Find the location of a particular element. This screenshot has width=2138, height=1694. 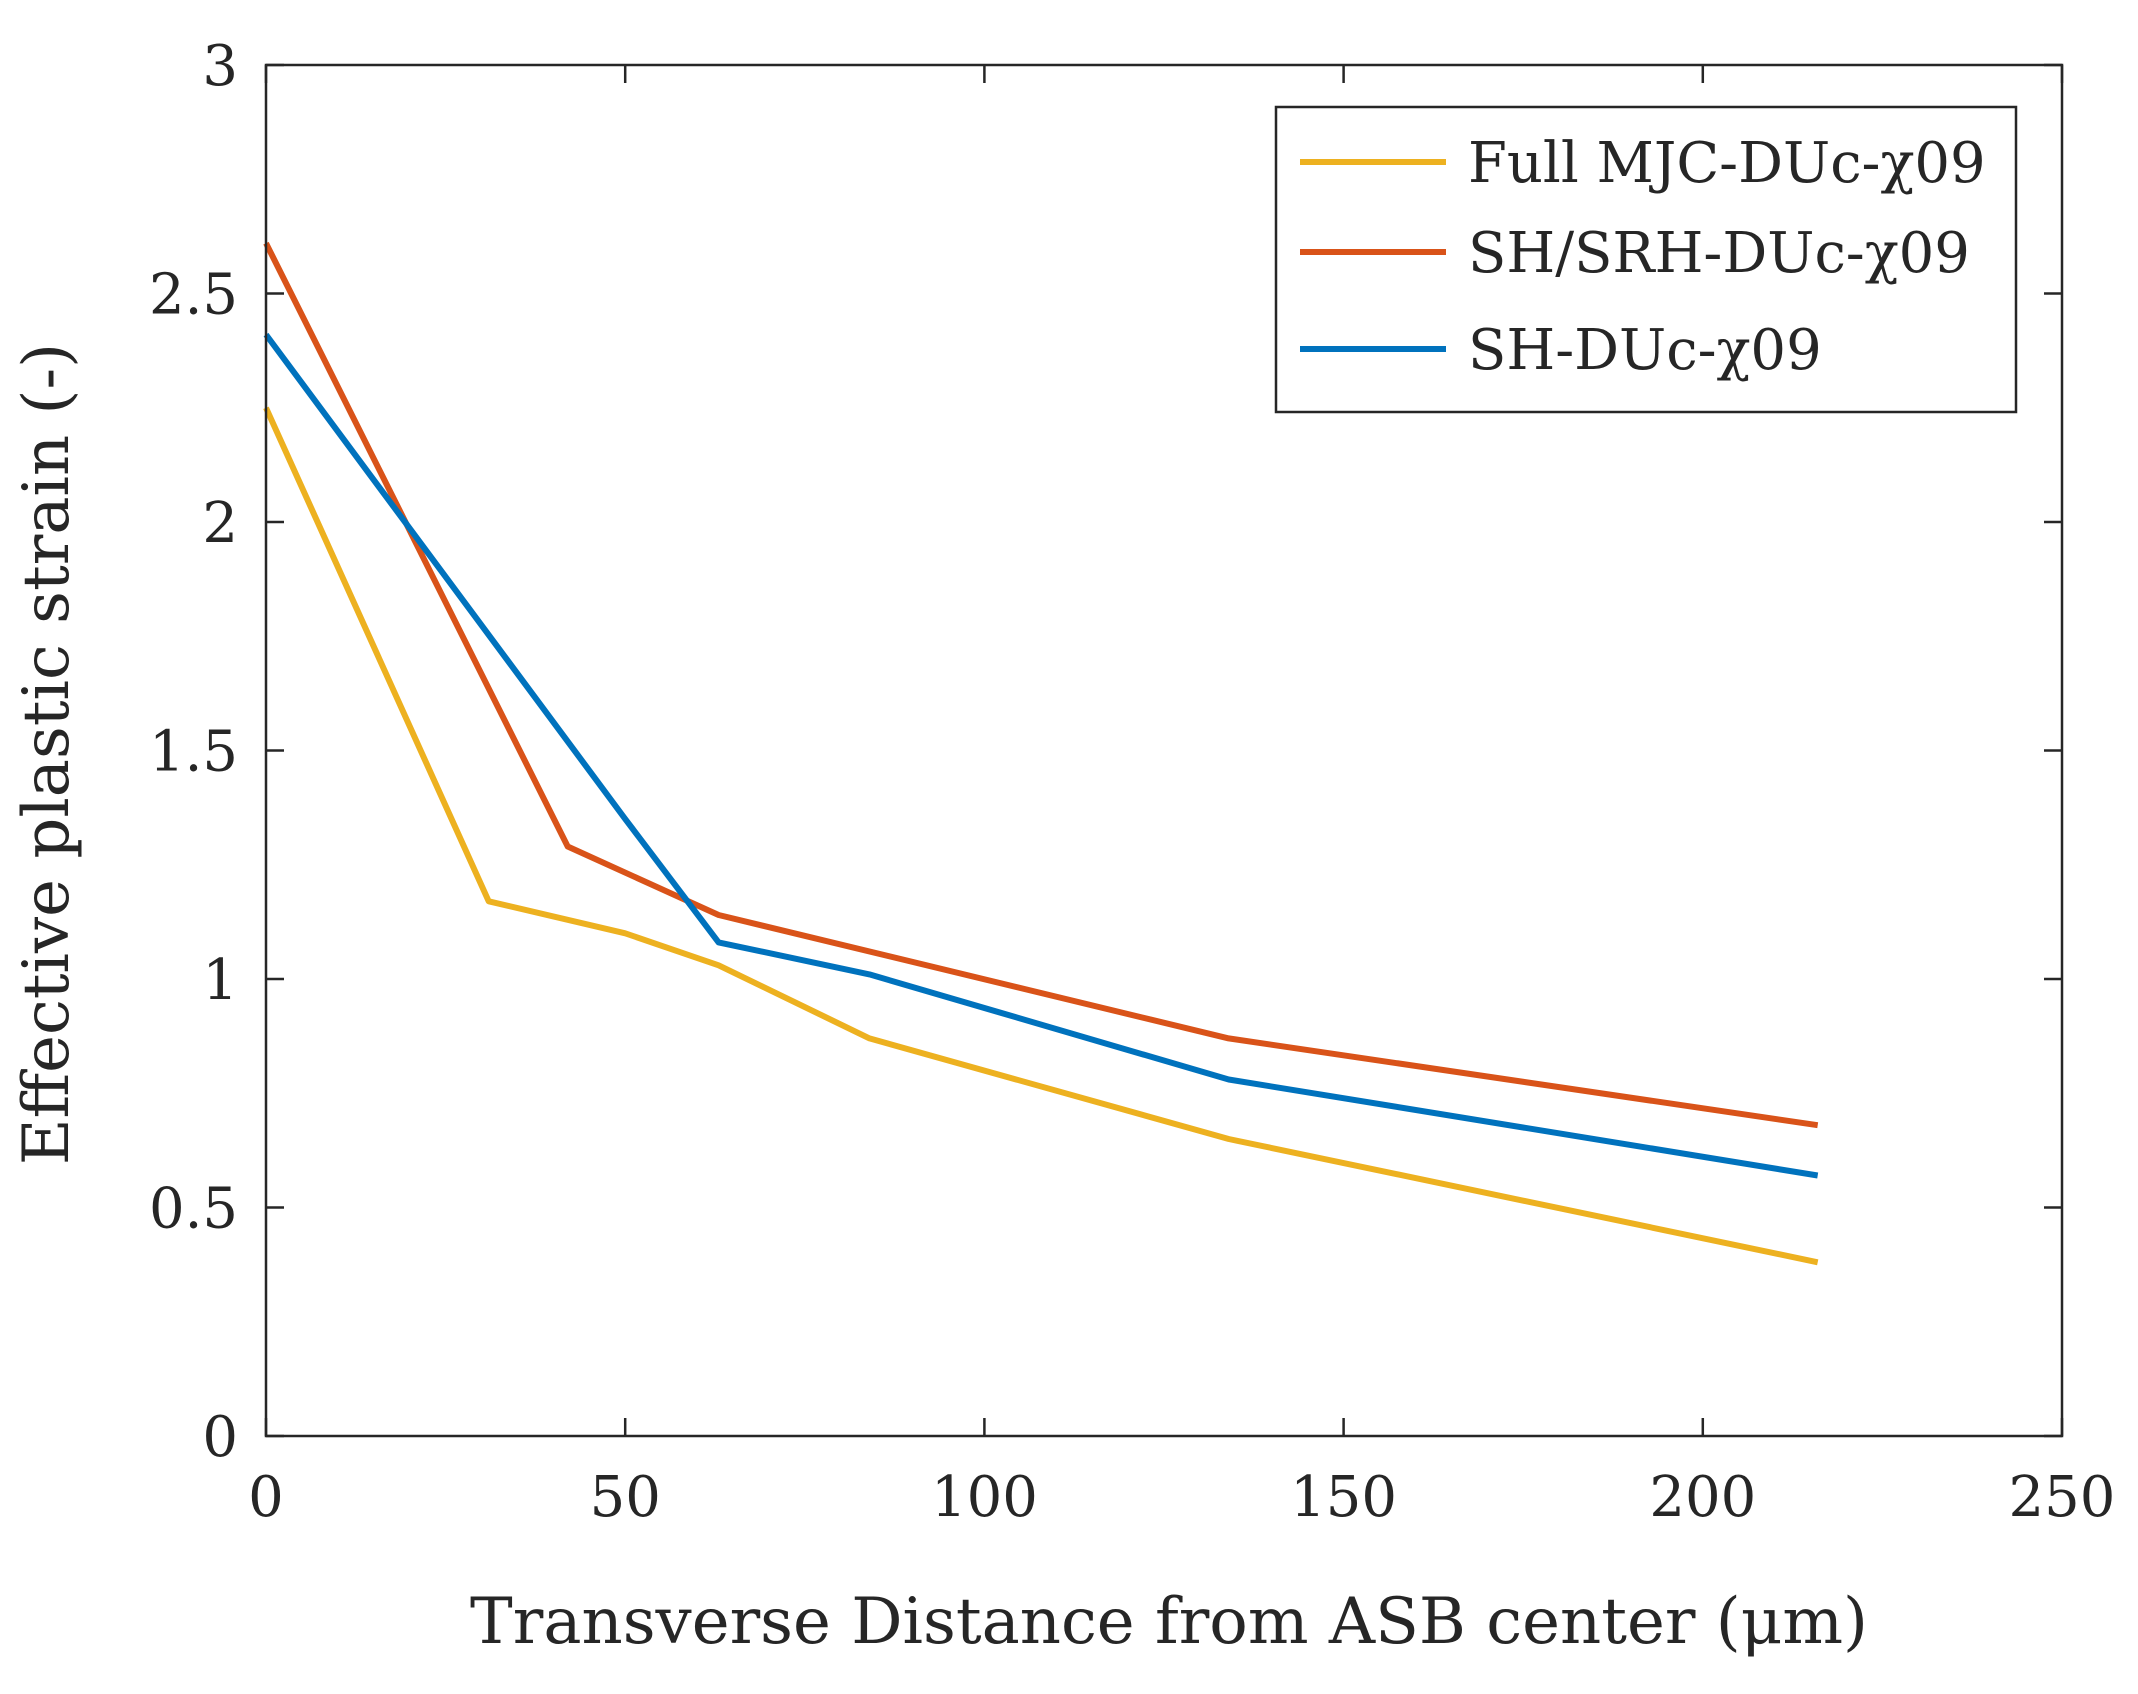

y-tick-label: 1 is located at coordinates (220, 980).